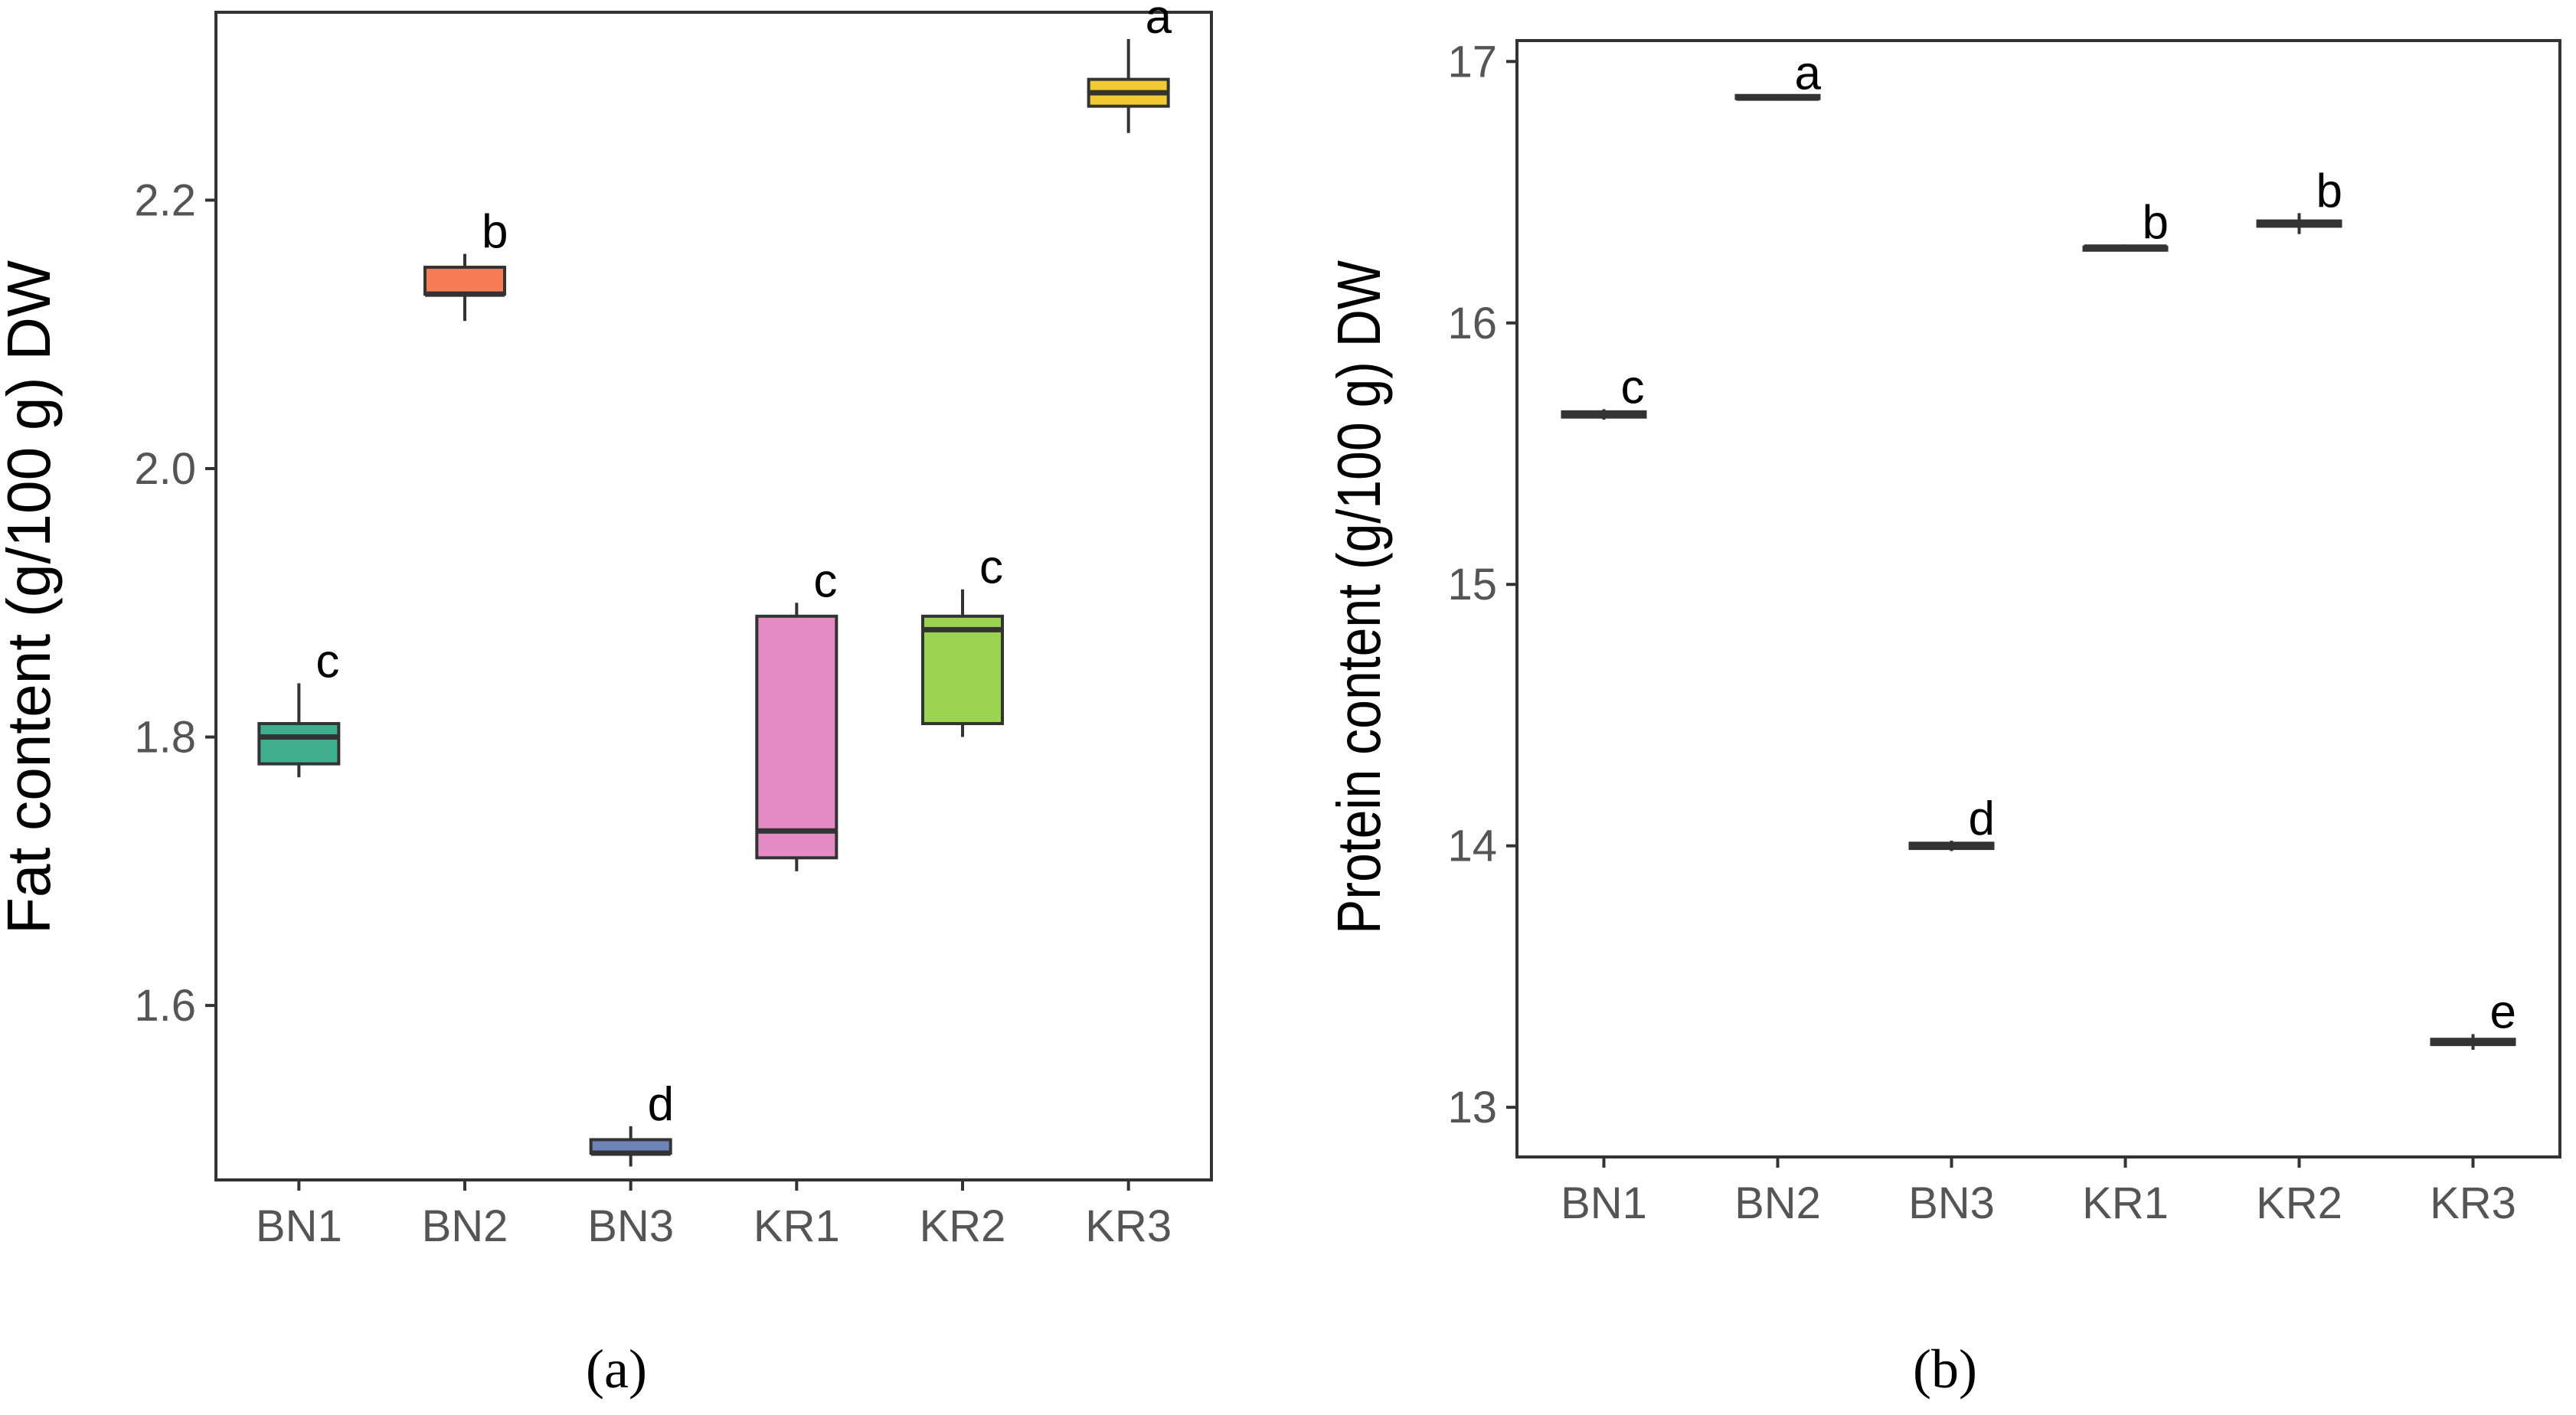  I want to click on y-axis-title: Fat content (g/100 g) DW, so click(31, 597).